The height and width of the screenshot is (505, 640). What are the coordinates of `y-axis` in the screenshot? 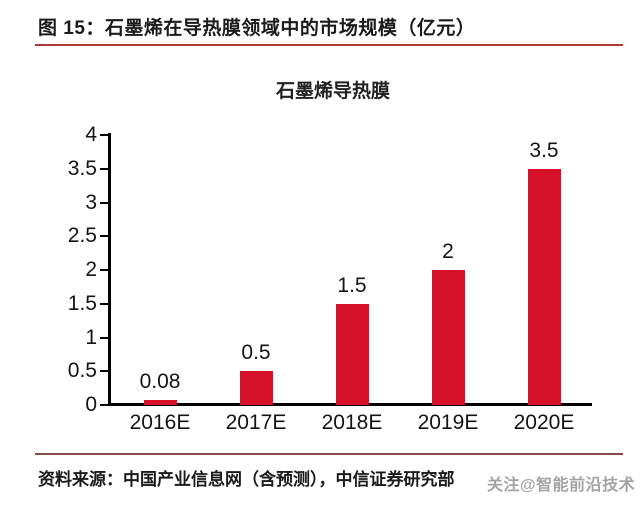 It's located at (109, 269).